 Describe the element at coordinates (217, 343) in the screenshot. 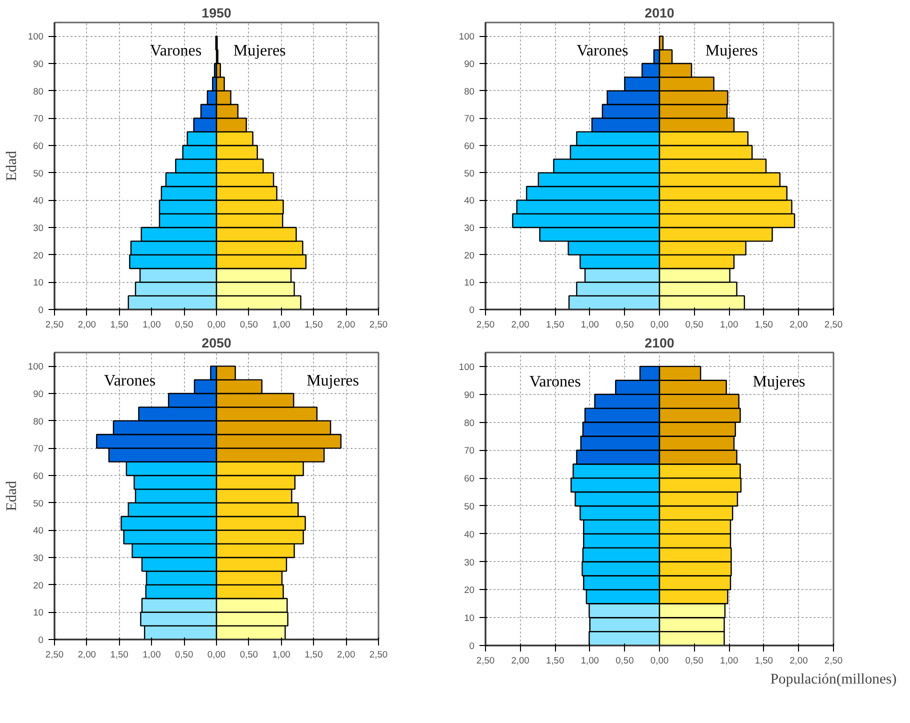

I see `chart-title: 2050` at that location.